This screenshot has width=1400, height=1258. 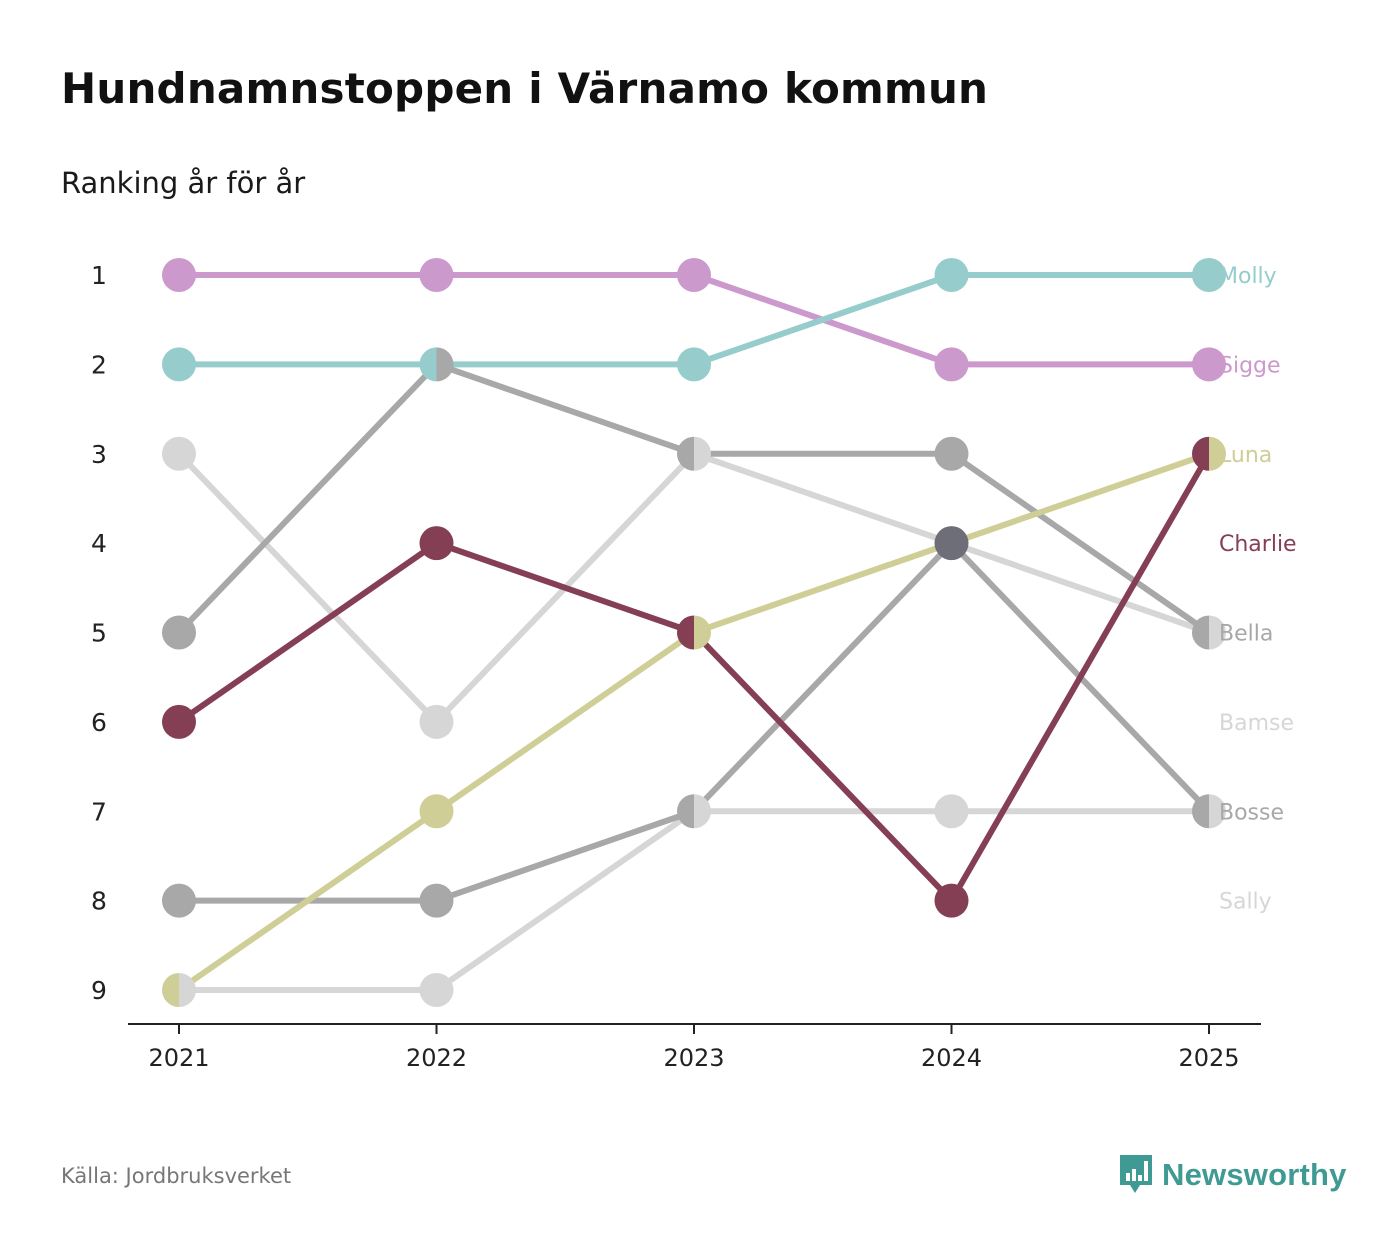 What do you see at coordinates (99, 454) in the screenshot?
I see `y-tick-label: 3` at bounding box center [99, 454].